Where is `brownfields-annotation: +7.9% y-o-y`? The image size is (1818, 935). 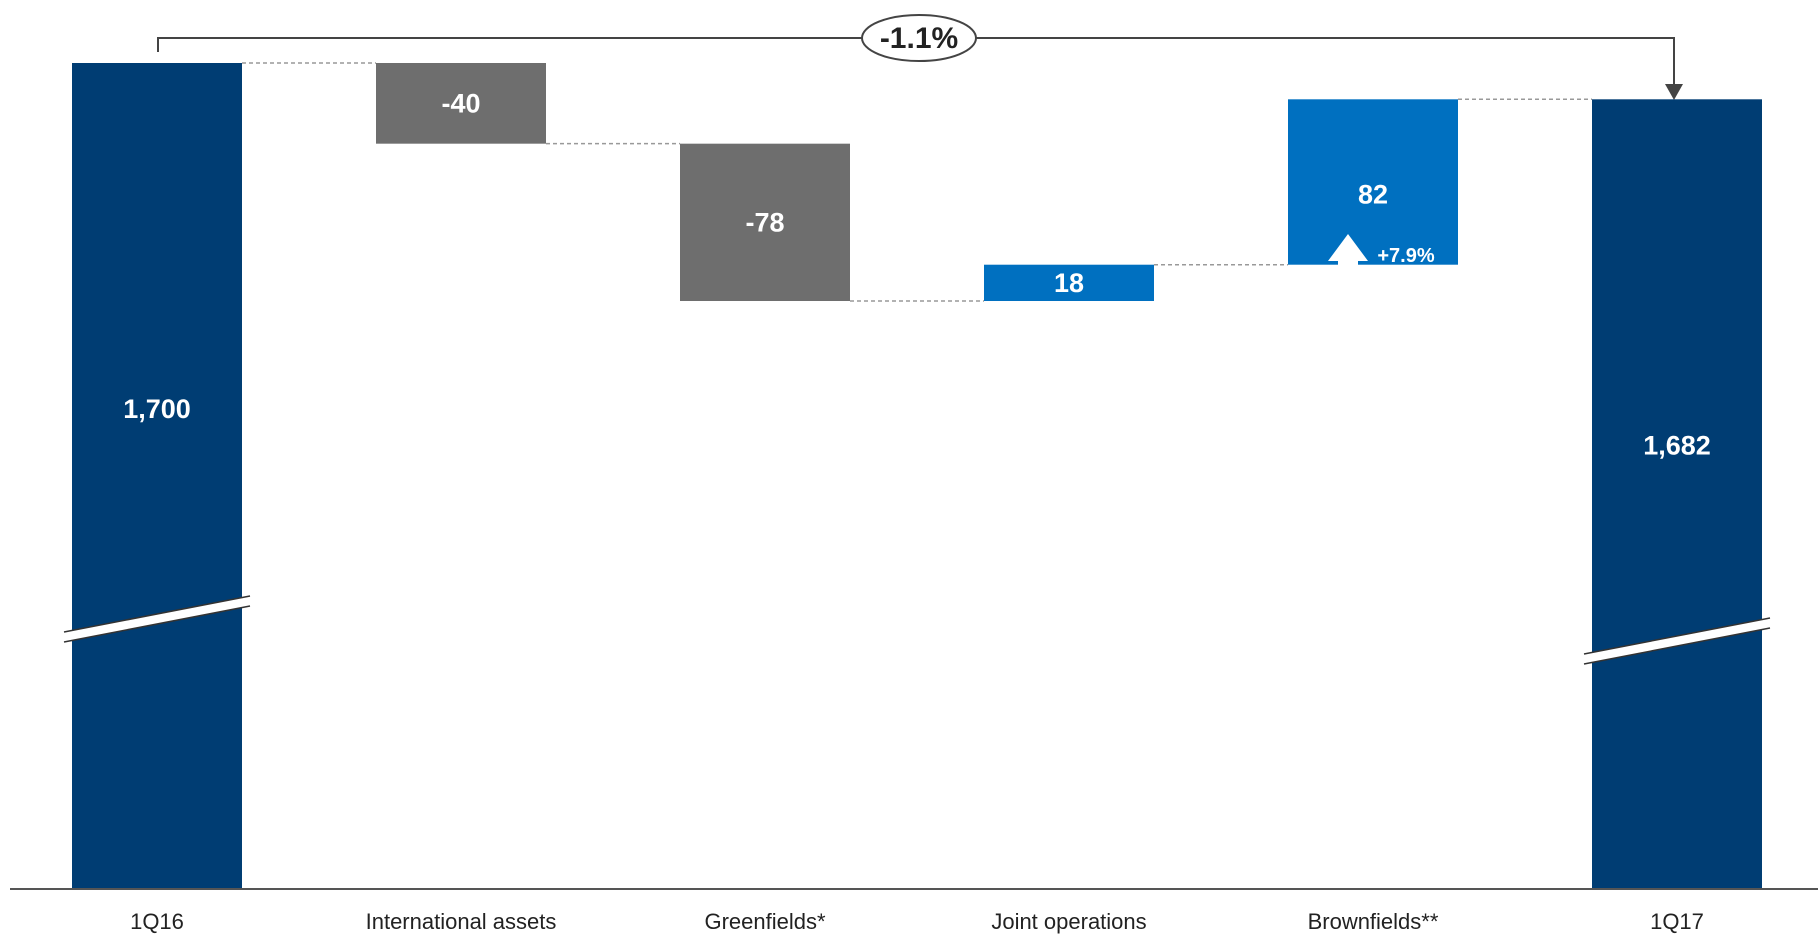
brownfields-annotation: +7.9% y-o-y is located at coordinates (1381, 263).